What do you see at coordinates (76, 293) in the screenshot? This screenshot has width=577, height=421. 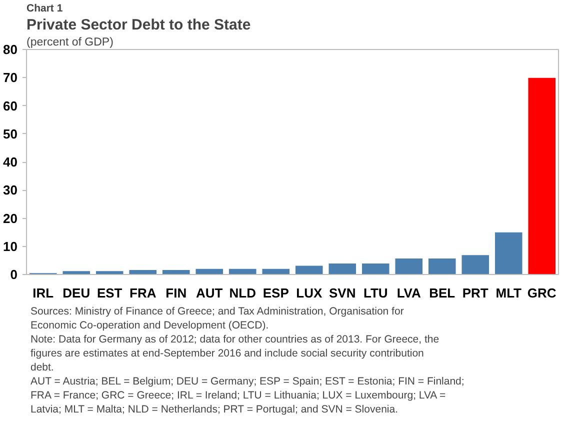 I see `x-tick-label: DEU` at bounding box center [76, 293].